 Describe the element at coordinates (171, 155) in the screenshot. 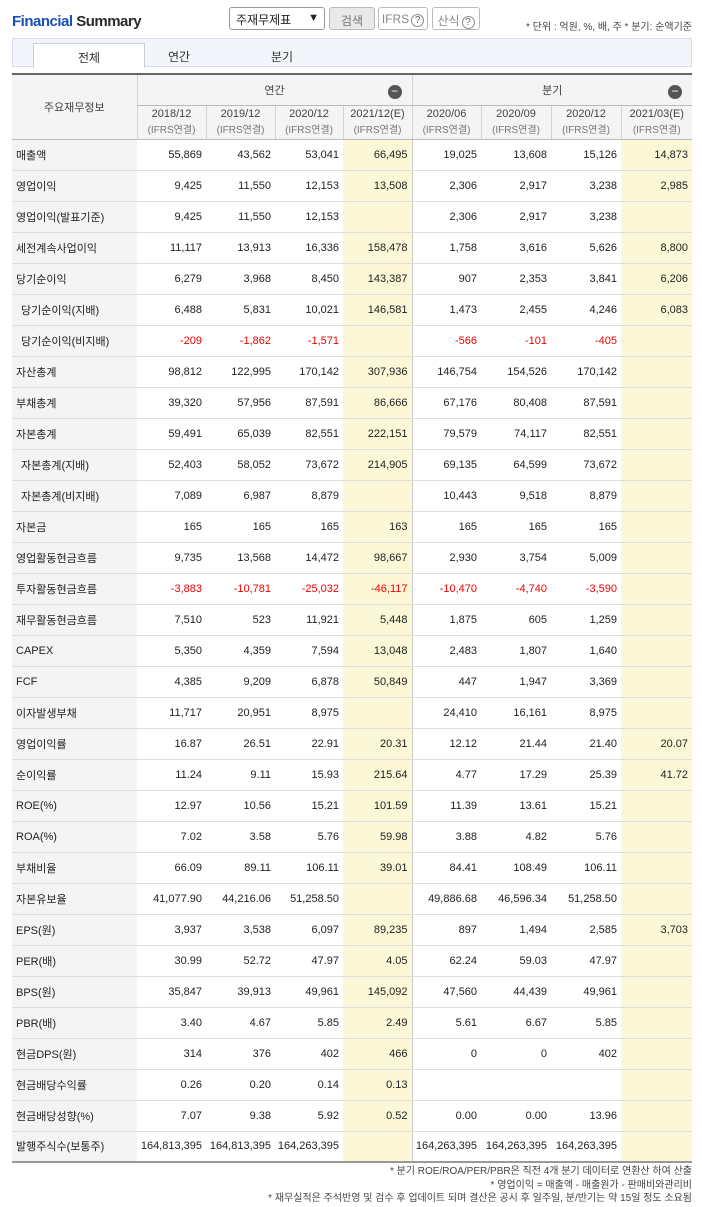

I see `table-cell: 55,869` at that location.